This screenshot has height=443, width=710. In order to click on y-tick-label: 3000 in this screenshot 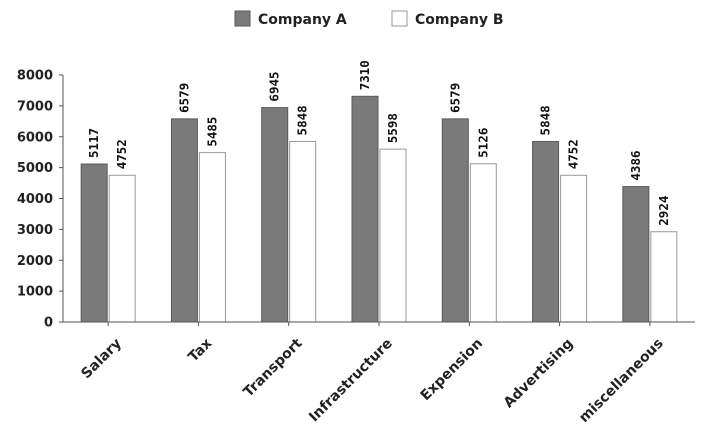, I will do `click(35, 230)`.